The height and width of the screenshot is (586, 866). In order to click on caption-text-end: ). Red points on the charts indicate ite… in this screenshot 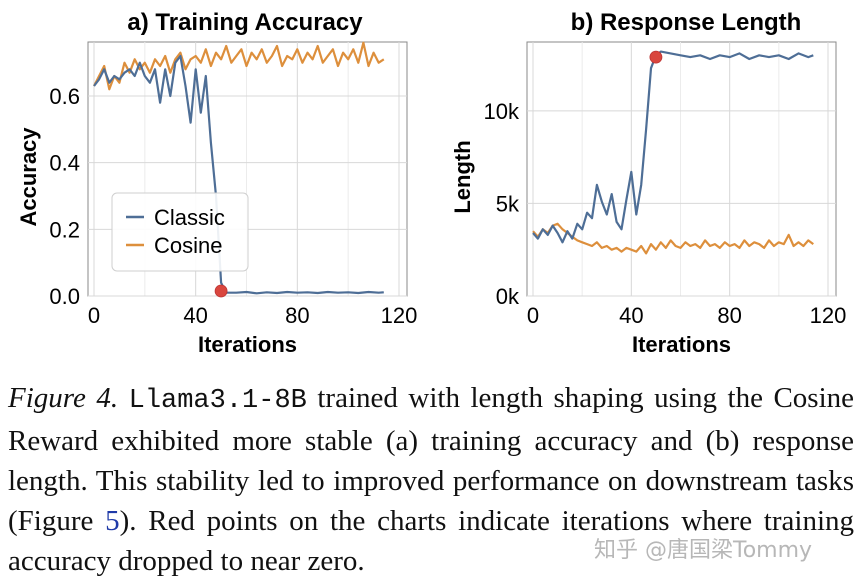, I will do `click(431, 541)`.